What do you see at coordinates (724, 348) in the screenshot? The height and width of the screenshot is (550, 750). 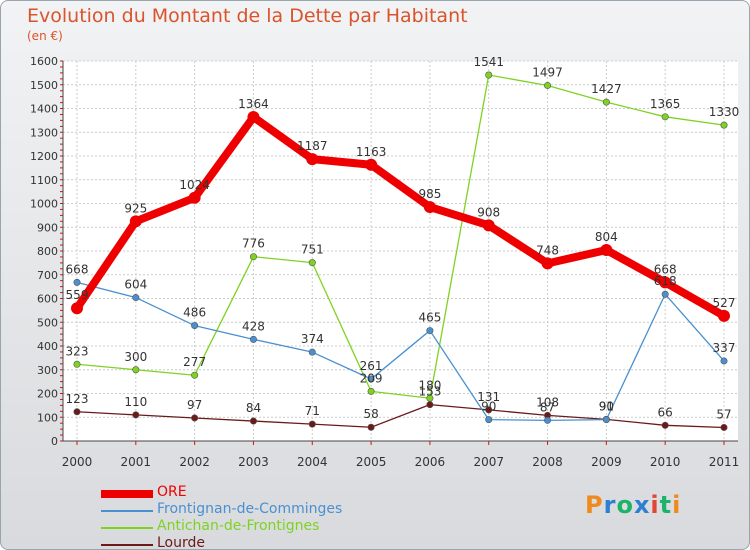 I see `data-label: 337` at bounding box center [724, 348].